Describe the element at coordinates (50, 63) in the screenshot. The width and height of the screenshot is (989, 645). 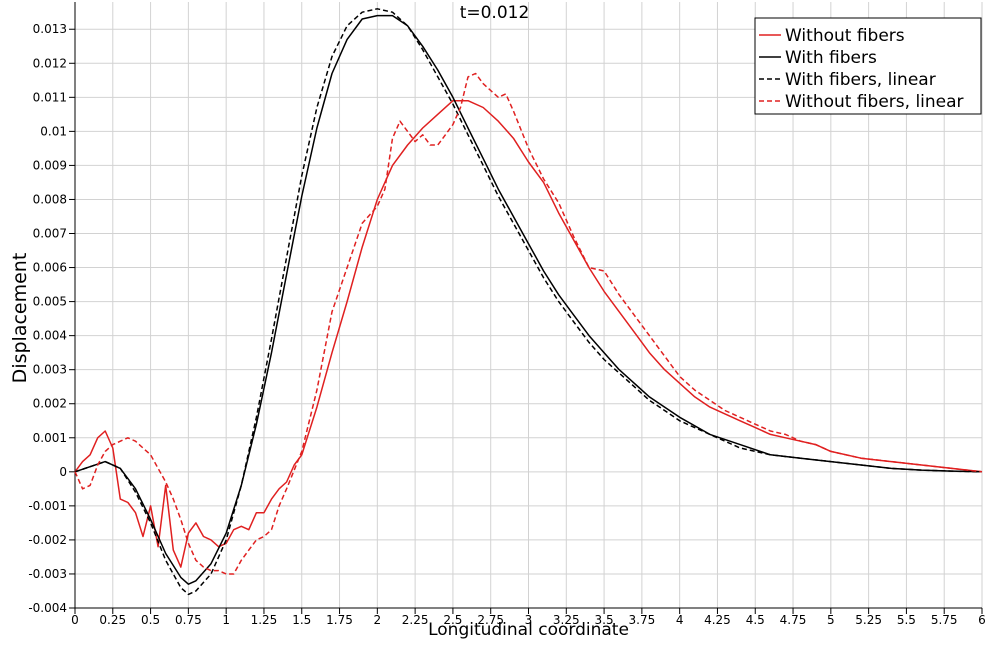
I see `y-tick-label: 0.012` at that location.